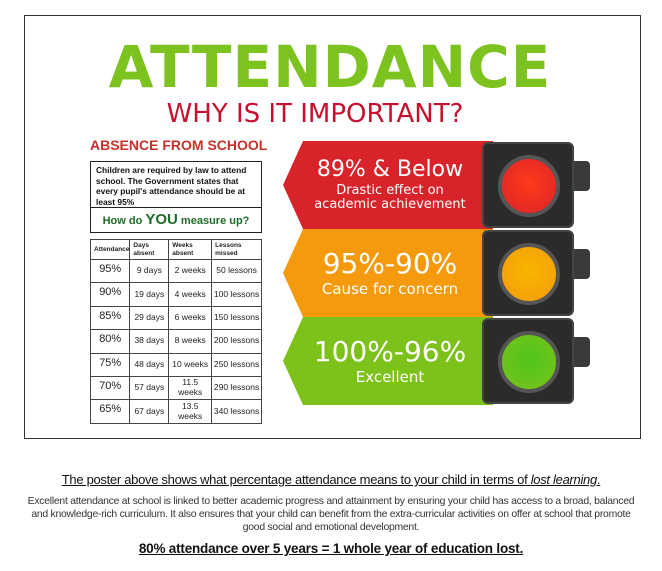 This screenshot has width=662, height=571. Describe the element at coordinates (564, 479) in the screenshot. I see `line1-emphasis: lost learning` at that location.